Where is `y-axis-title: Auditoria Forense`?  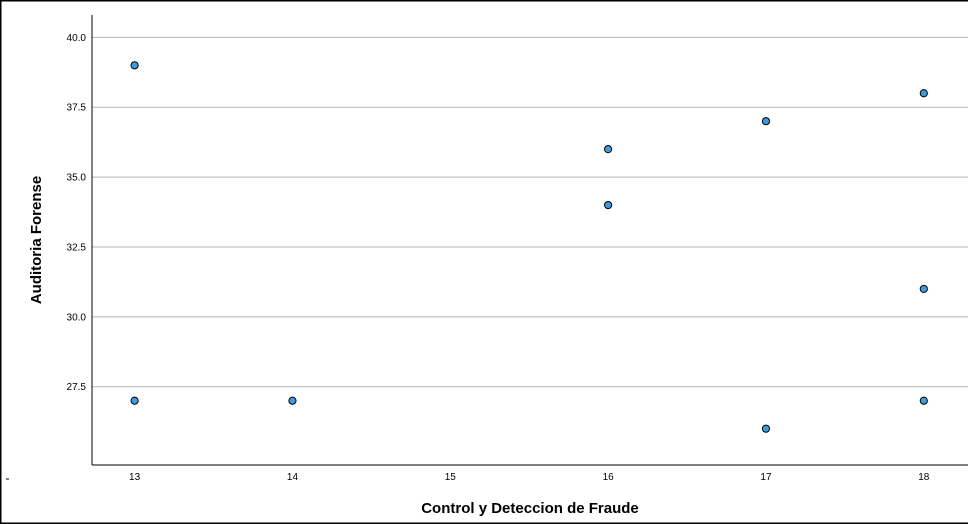
y-axis-title: Auditoria Forense is located at coordinates (36, 240).